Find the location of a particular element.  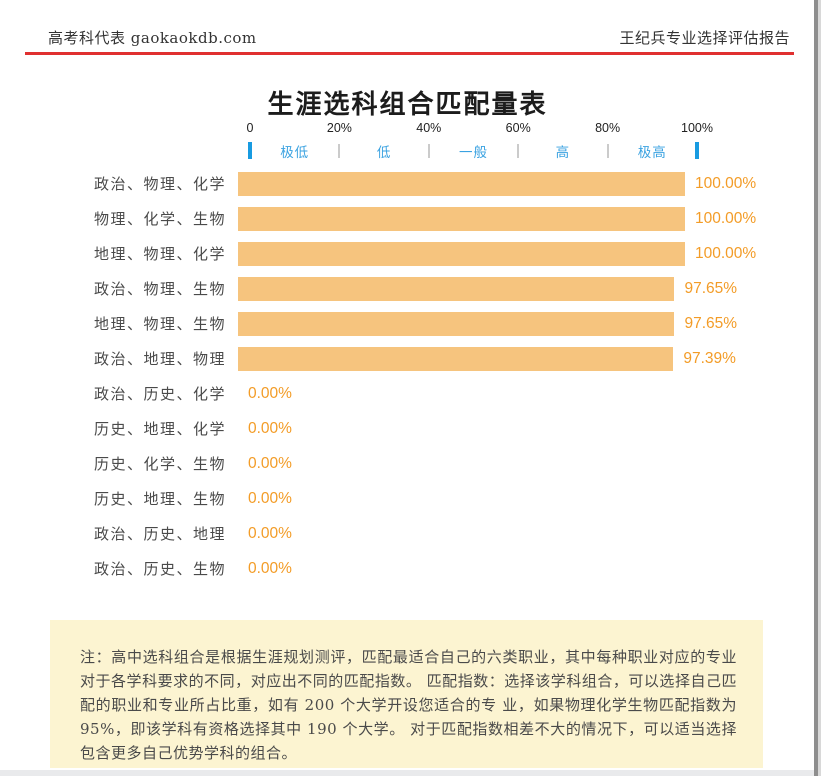

chart-row: 政治、物理、化学 100.00% is located at coordinates (400, 183).